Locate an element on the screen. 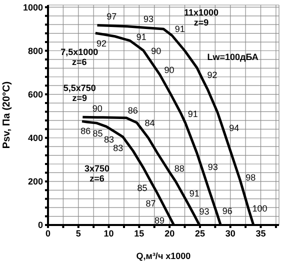  annotation: 84 is located at coordinates (149, 123).